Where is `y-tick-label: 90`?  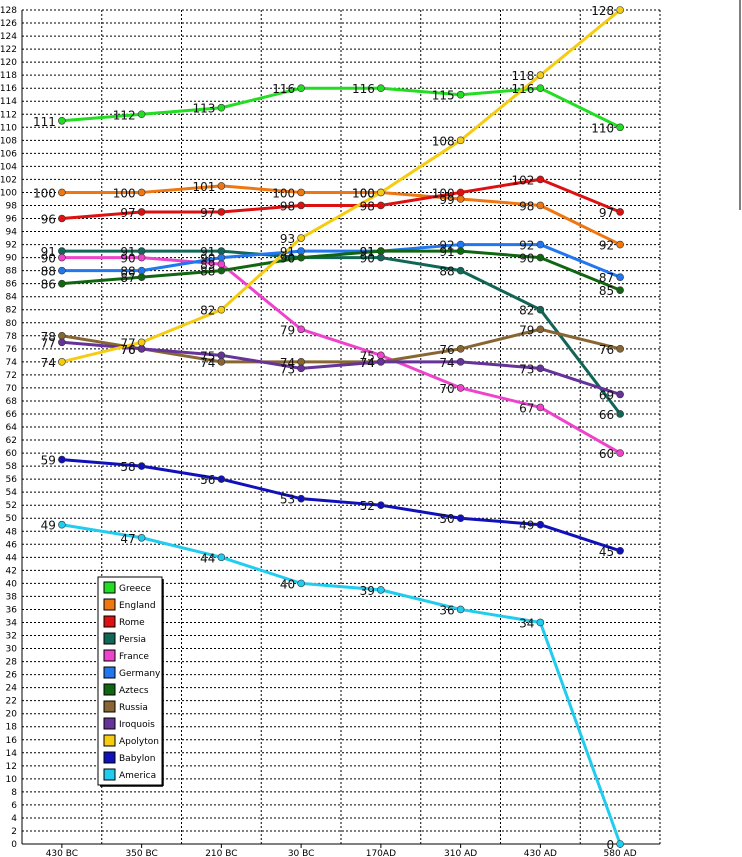 y-tick-label: 90 is located at coordinates (12, 259).